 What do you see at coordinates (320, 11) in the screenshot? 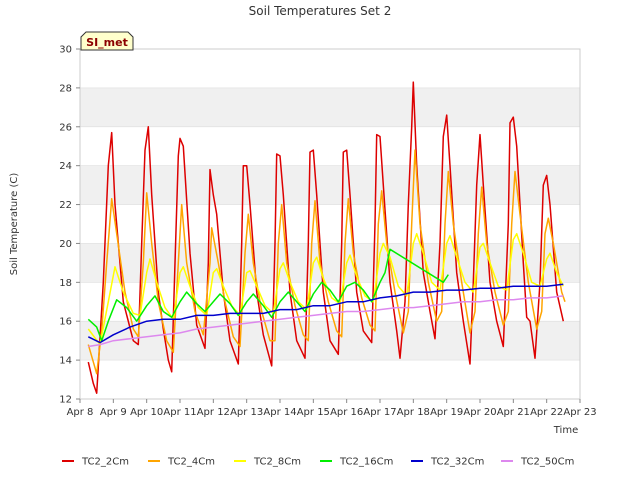
I see `chart-title: Soil Temperatures Set 2` at bounding box center [320, 11].